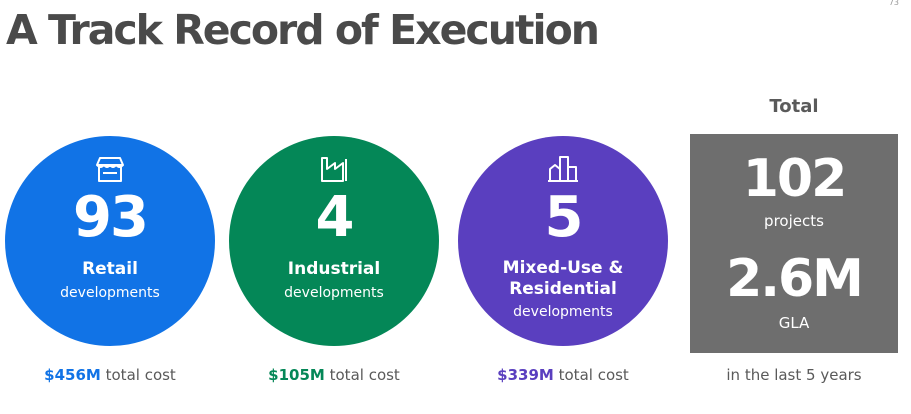  I want to click on mixed-use-circle: 5 Mixed-Use & Residential developments, so click(563, 241).